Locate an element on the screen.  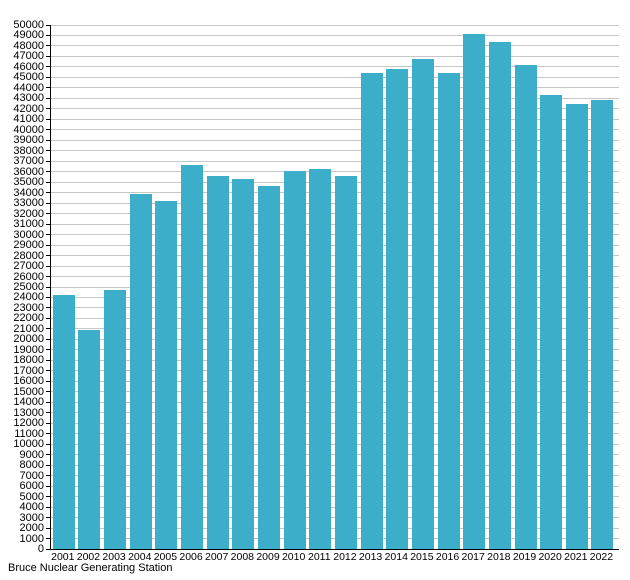
bar-2010 is located at coordinates (294, 359).